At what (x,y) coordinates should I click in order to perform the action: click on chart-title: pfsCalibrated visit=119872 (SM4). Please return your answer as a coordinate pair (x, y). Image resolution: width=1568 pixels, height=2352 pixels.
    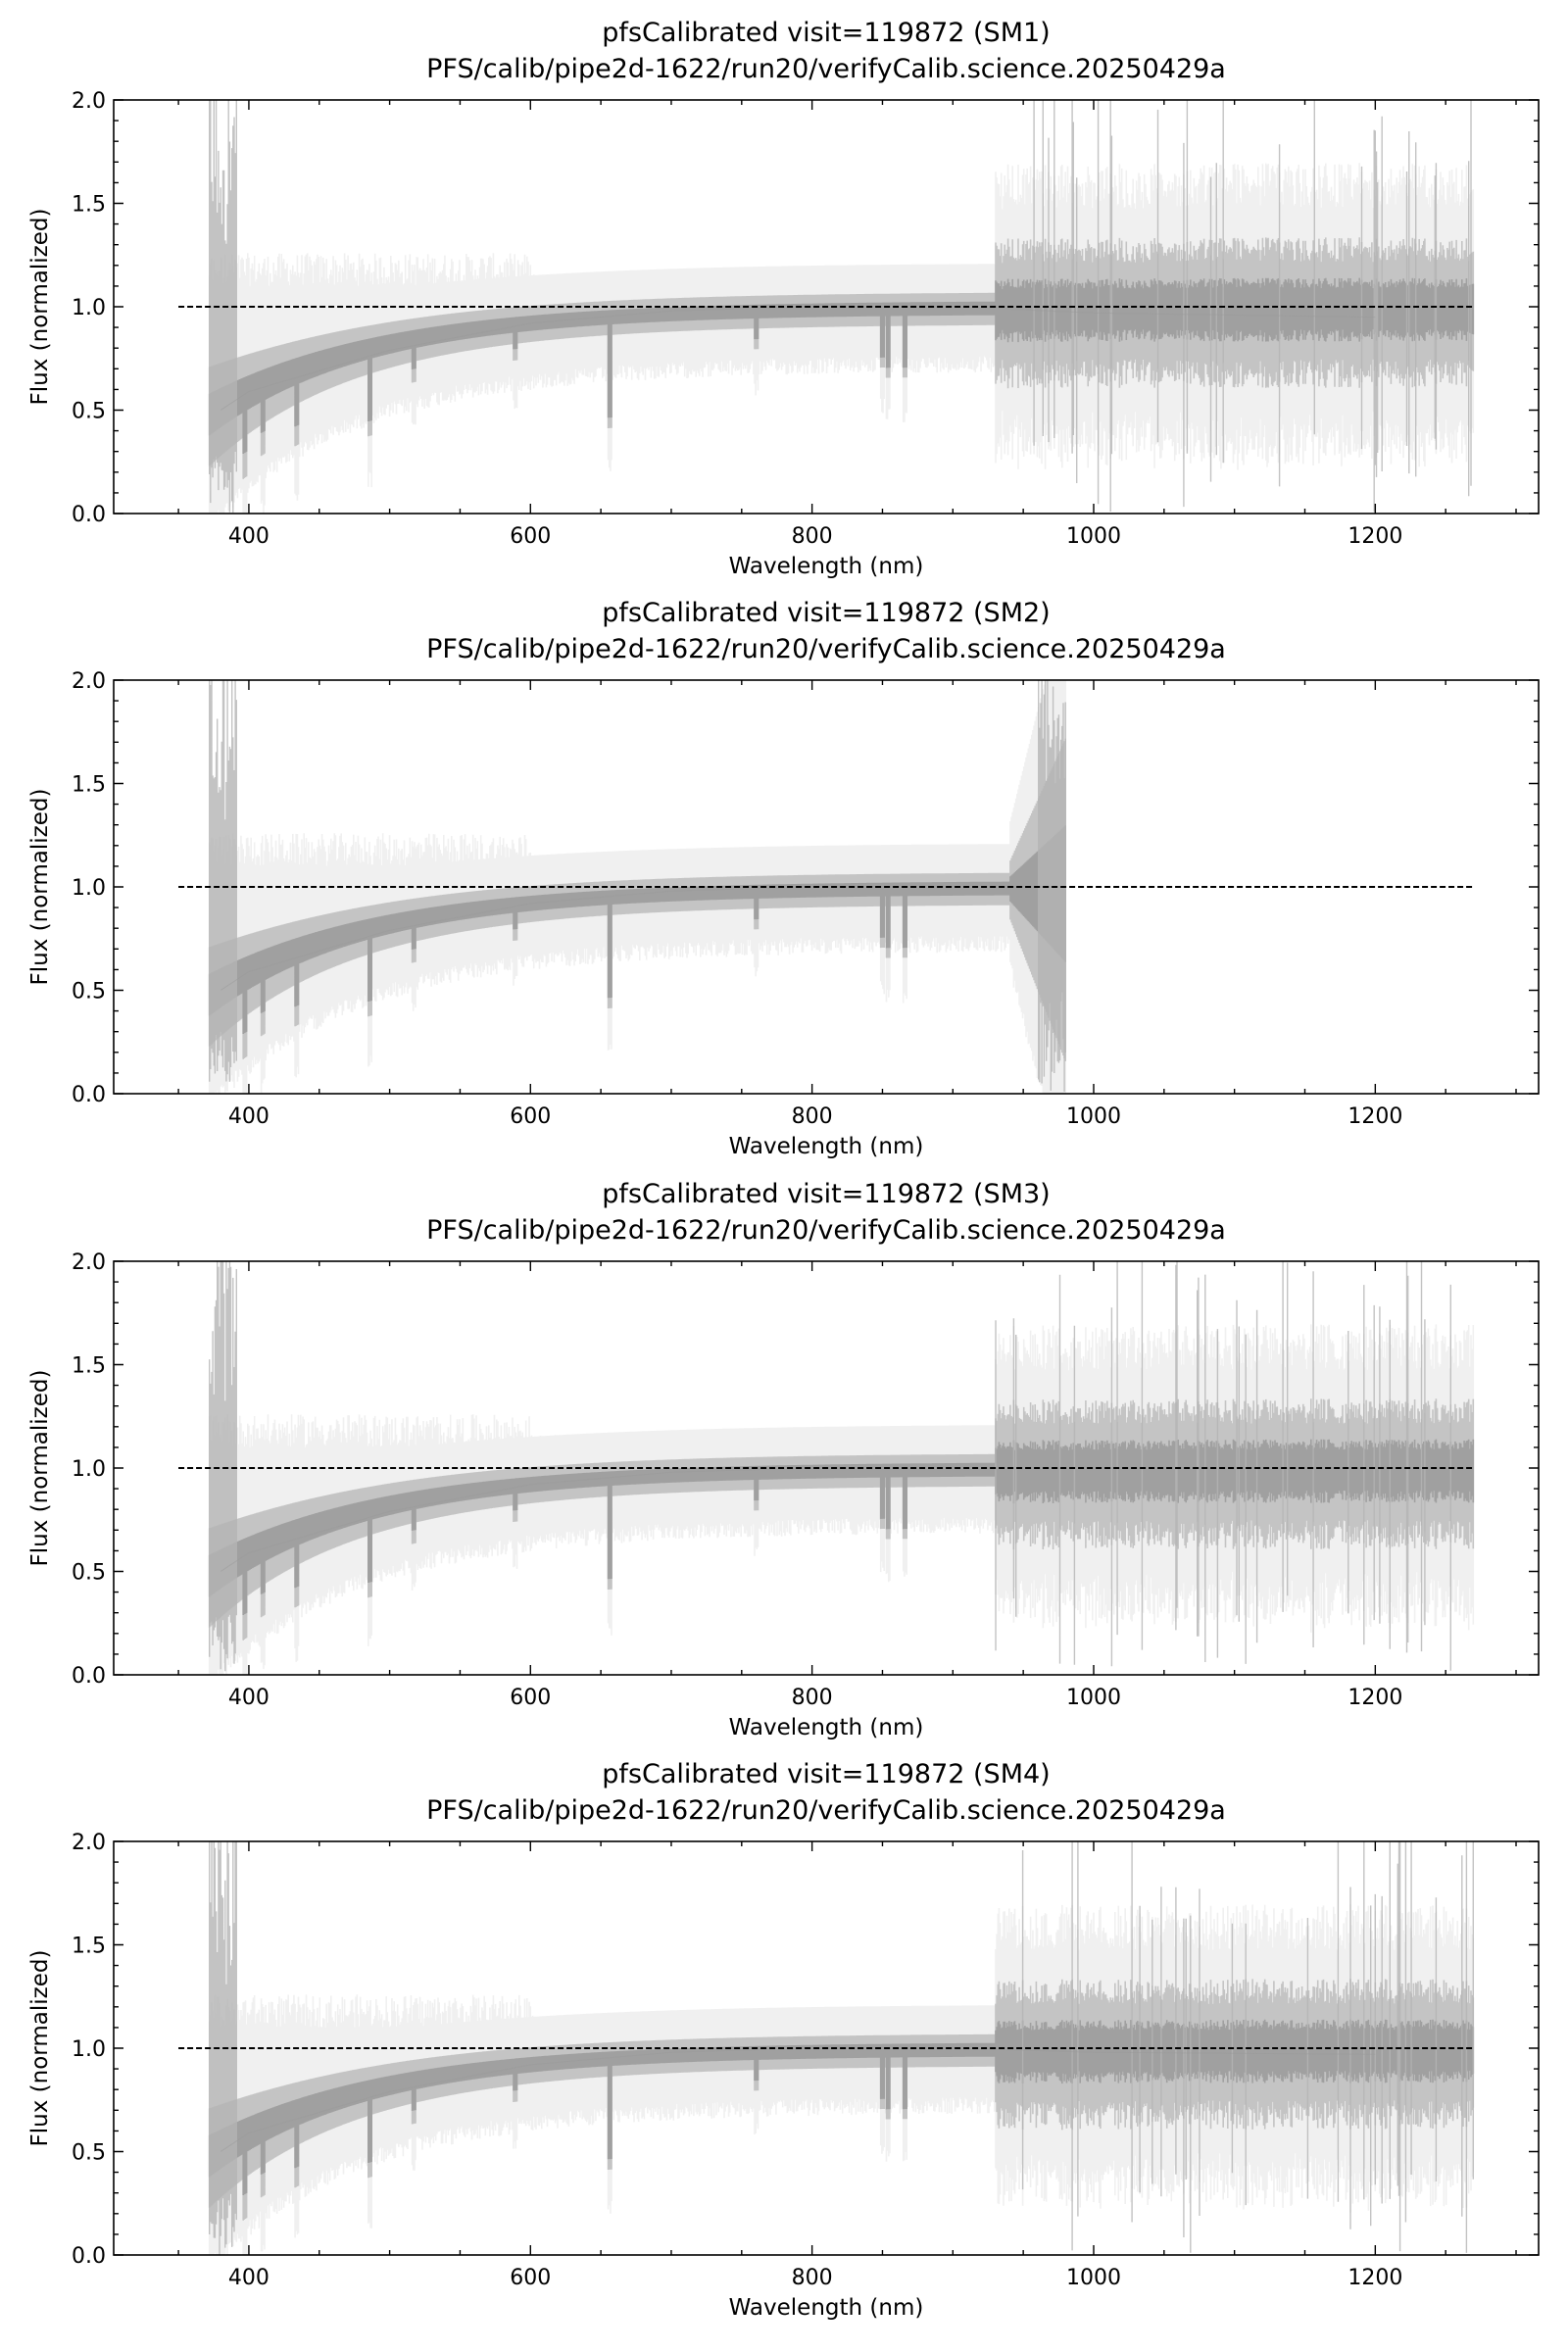
    Looking at the image, I should click on (826, 1774).